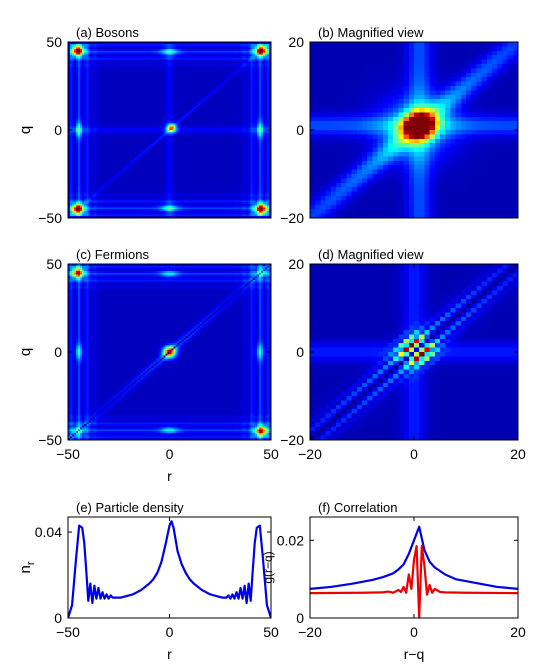 The image size is (543, 669). I want to click on heatmap-image-a, so click(169, 130).